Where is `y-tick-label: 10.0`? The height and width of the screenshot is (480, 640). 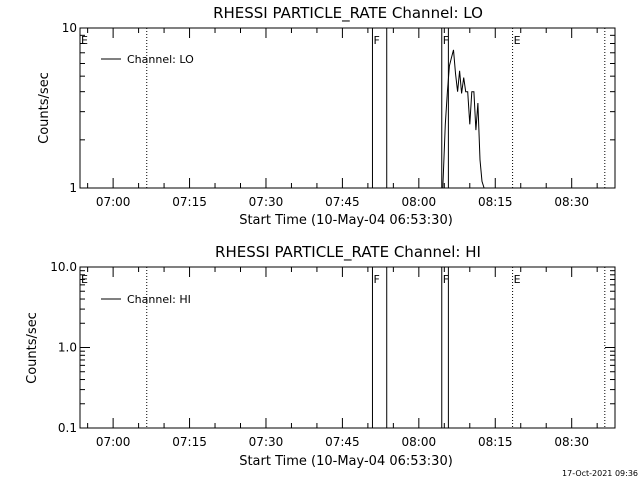 y-tick-label: 10.0 is located at coordinates (63, 267).